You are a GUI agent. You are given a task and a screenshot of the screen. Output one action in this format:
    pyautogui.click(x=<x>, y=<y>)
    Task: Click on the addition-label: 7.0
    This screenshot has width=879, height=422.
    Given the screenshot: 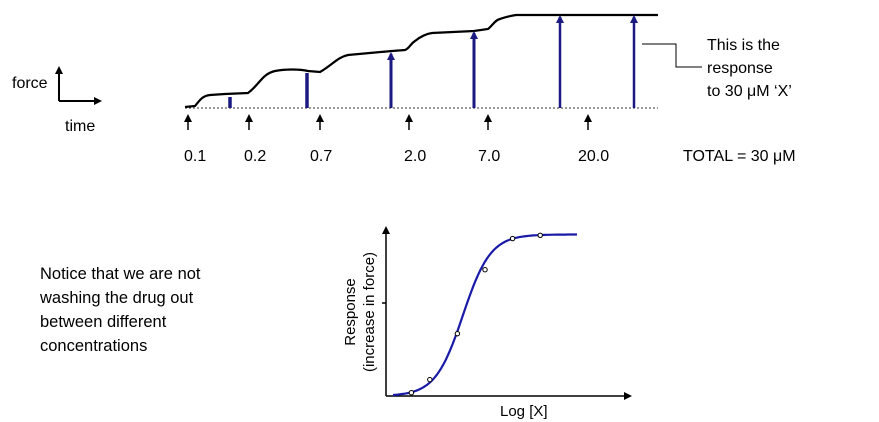 What is the action you would take?
    pyautogui.click(x=489, y=156)
    